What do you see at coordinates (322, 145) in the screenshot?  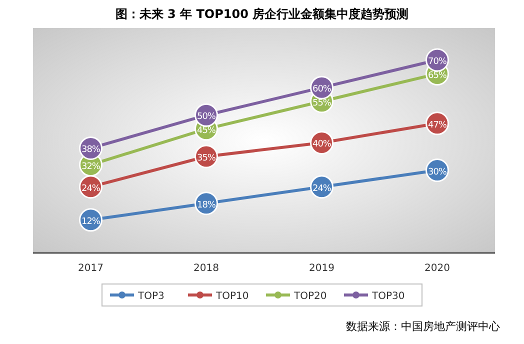 I see `data-label: 40%` at bounding box center [322, 145].